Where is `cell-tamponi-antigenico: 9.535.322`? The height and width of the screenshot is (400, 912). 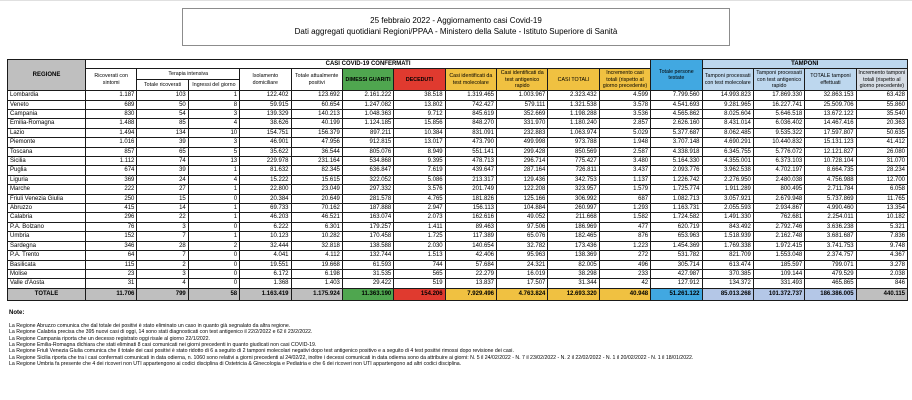 cell-tamponi-antigenico: 9.535.322 is located at coordinates (779, 133).